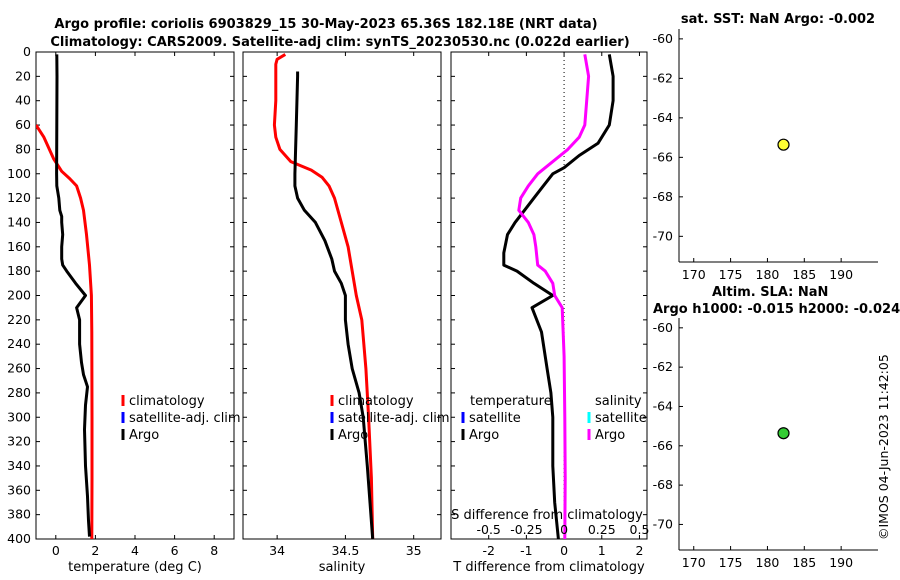 Image resolution: width=900 pixels, height=580 pixels. I want to click on sla-map-title-line2: Argo h1000: -0.015 h2000: -0.024, so click(776, 309).